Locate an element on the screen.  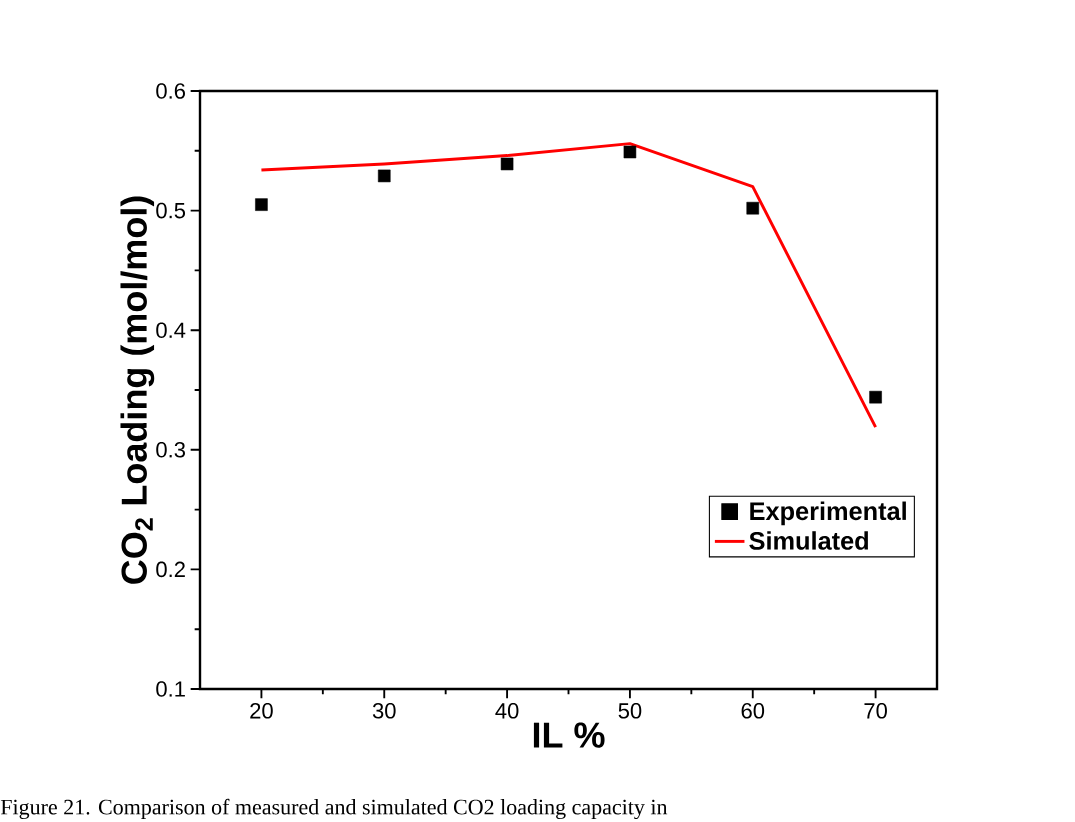
x-tick-label: 50 is located at coordinates (630, 711).